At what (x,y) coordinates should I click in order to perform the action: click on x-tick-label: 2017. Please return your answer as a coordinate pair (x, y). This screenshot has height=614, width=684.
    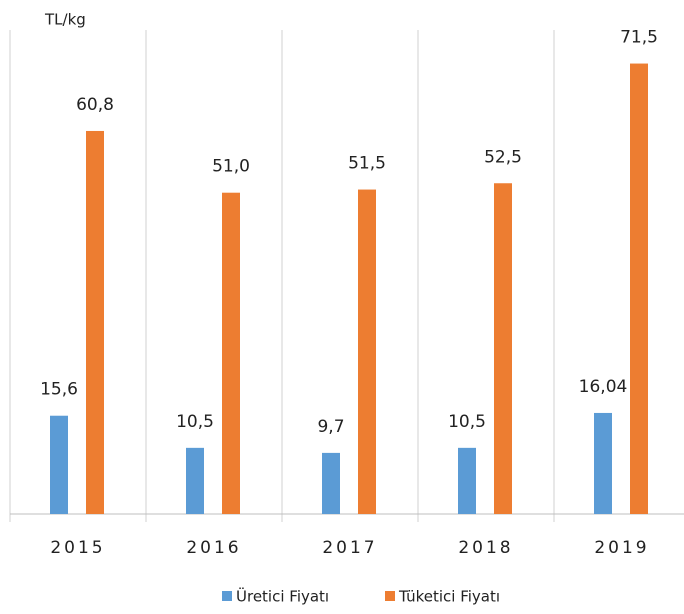
    Looking at the image, I should click on (349, 548).